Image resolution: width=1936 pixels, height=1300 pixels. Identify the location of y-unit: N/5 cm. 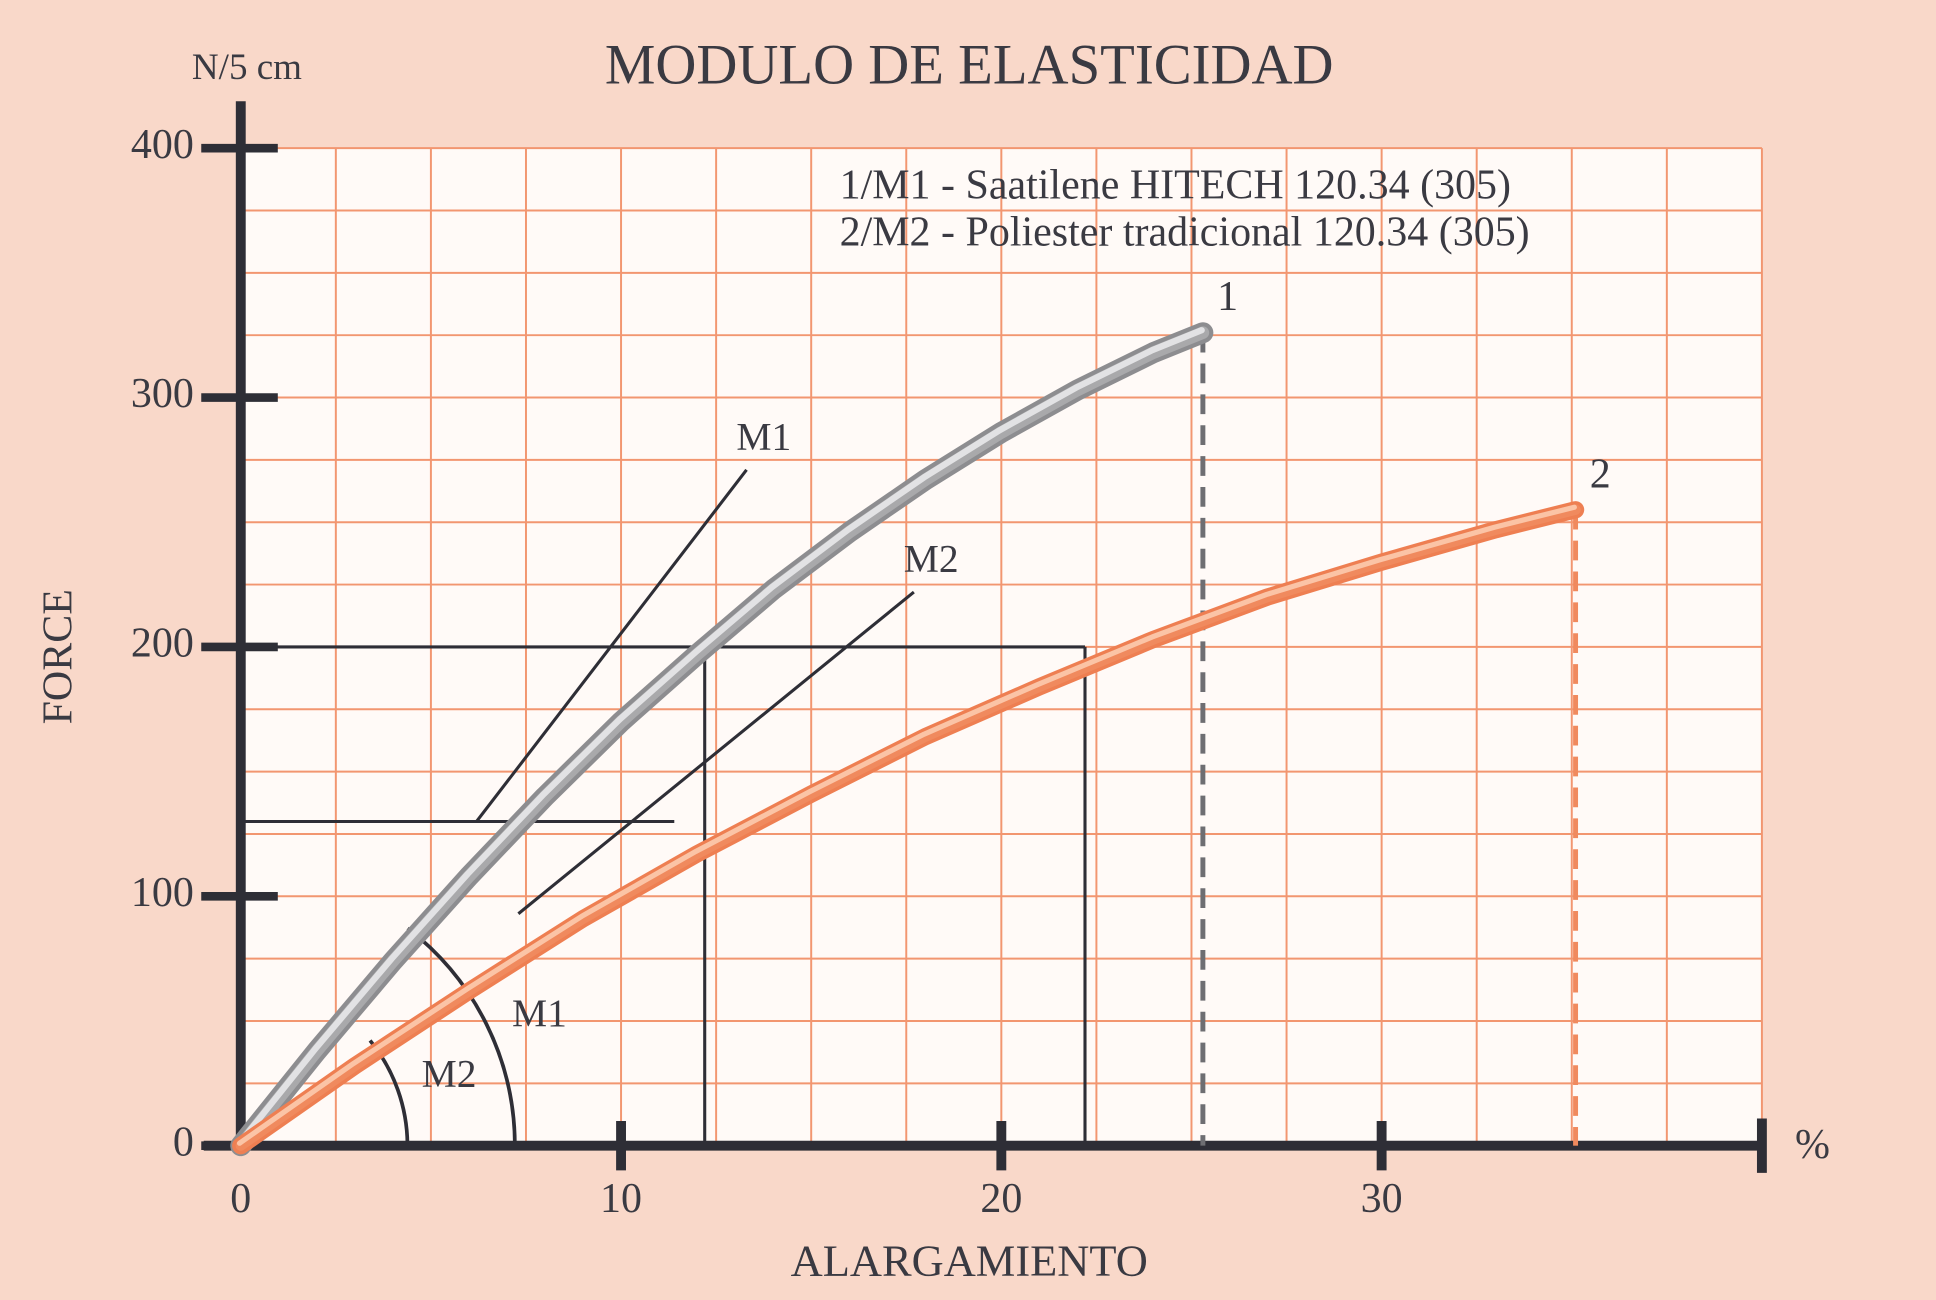
(247, 67).